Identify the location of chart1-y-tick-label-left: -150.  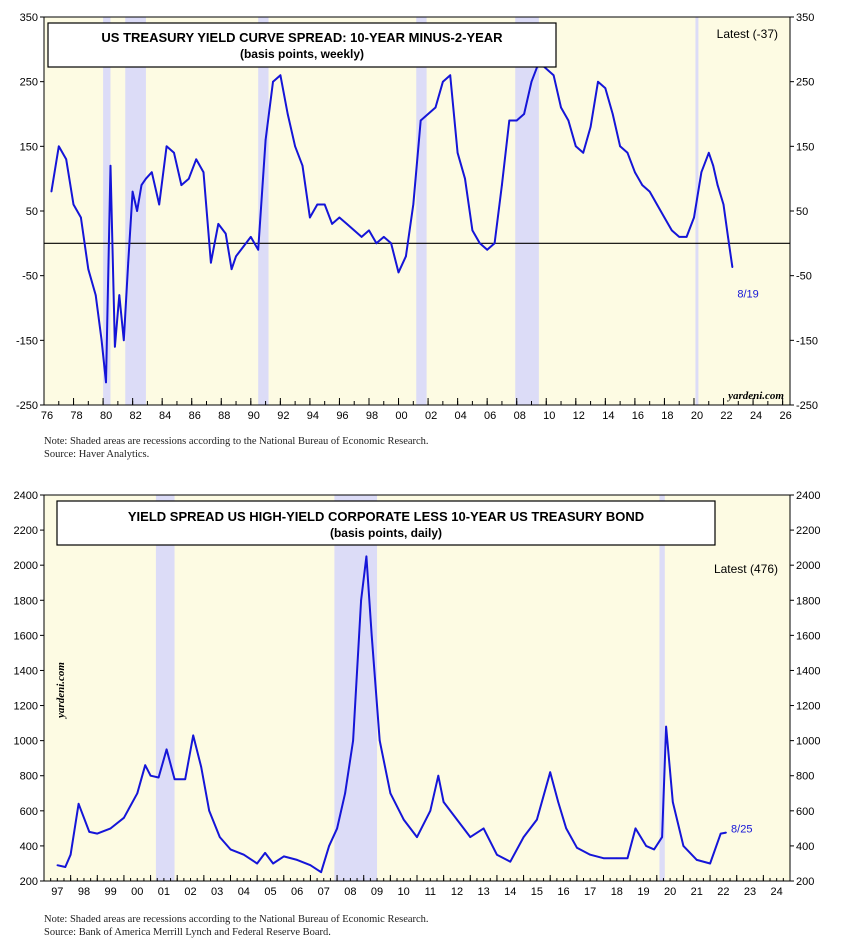
(27, 341).